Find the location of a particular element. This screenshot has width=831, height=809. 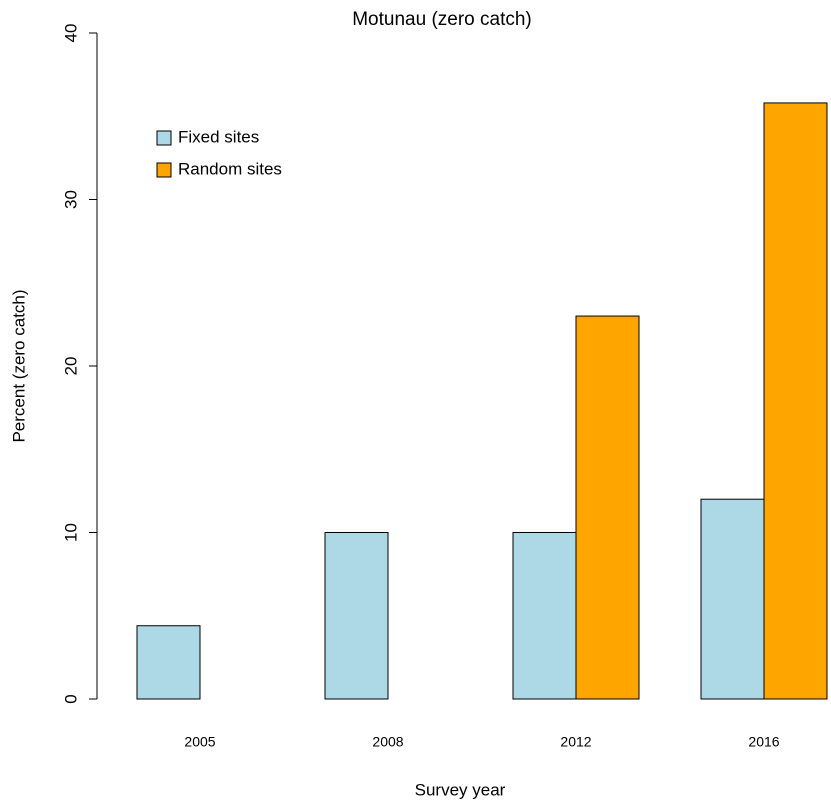

legend-label: Fixed sites is located at coordinates (218, 136).